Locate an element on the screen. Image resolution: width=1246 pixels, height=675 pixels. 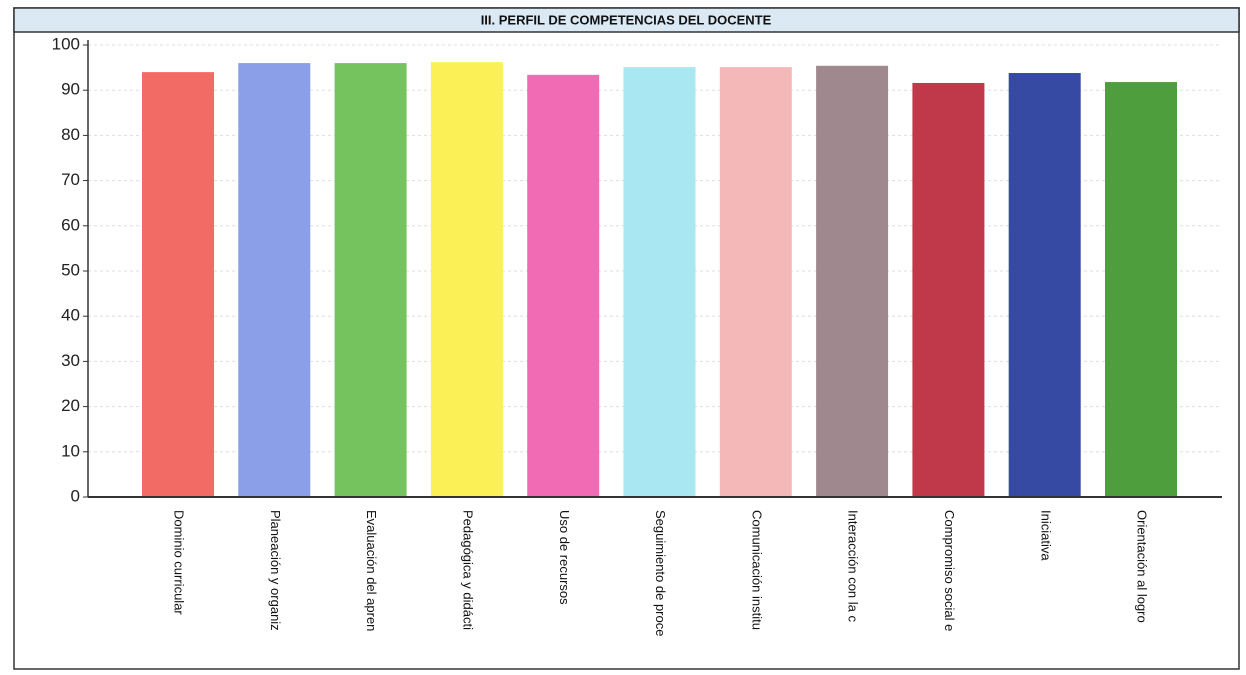
y-tick-label: 40 is located at coordinates (70, 315).